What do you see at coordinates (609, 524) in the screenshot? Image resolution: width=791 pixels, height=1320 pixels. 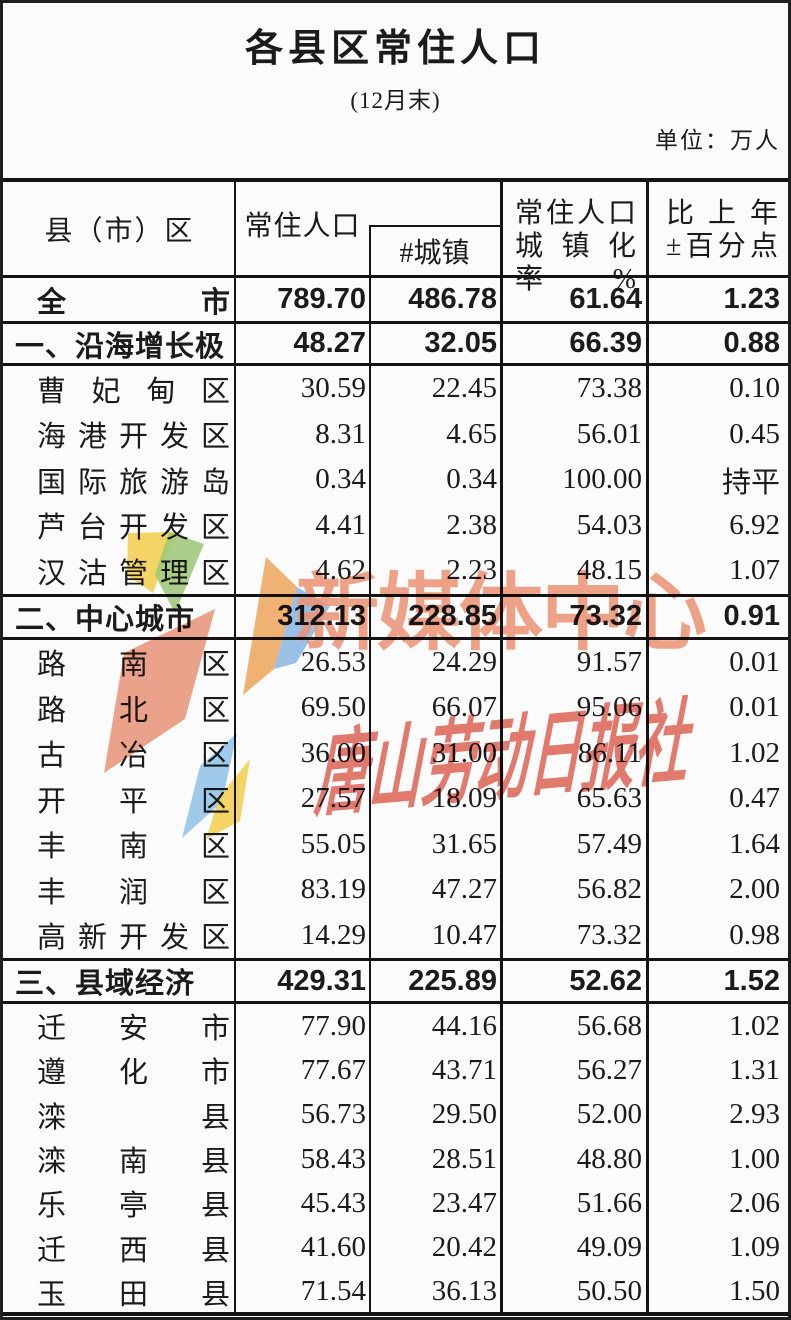 I see `urbanization-rate-value: 54.03` at bounding box center [609, 524].